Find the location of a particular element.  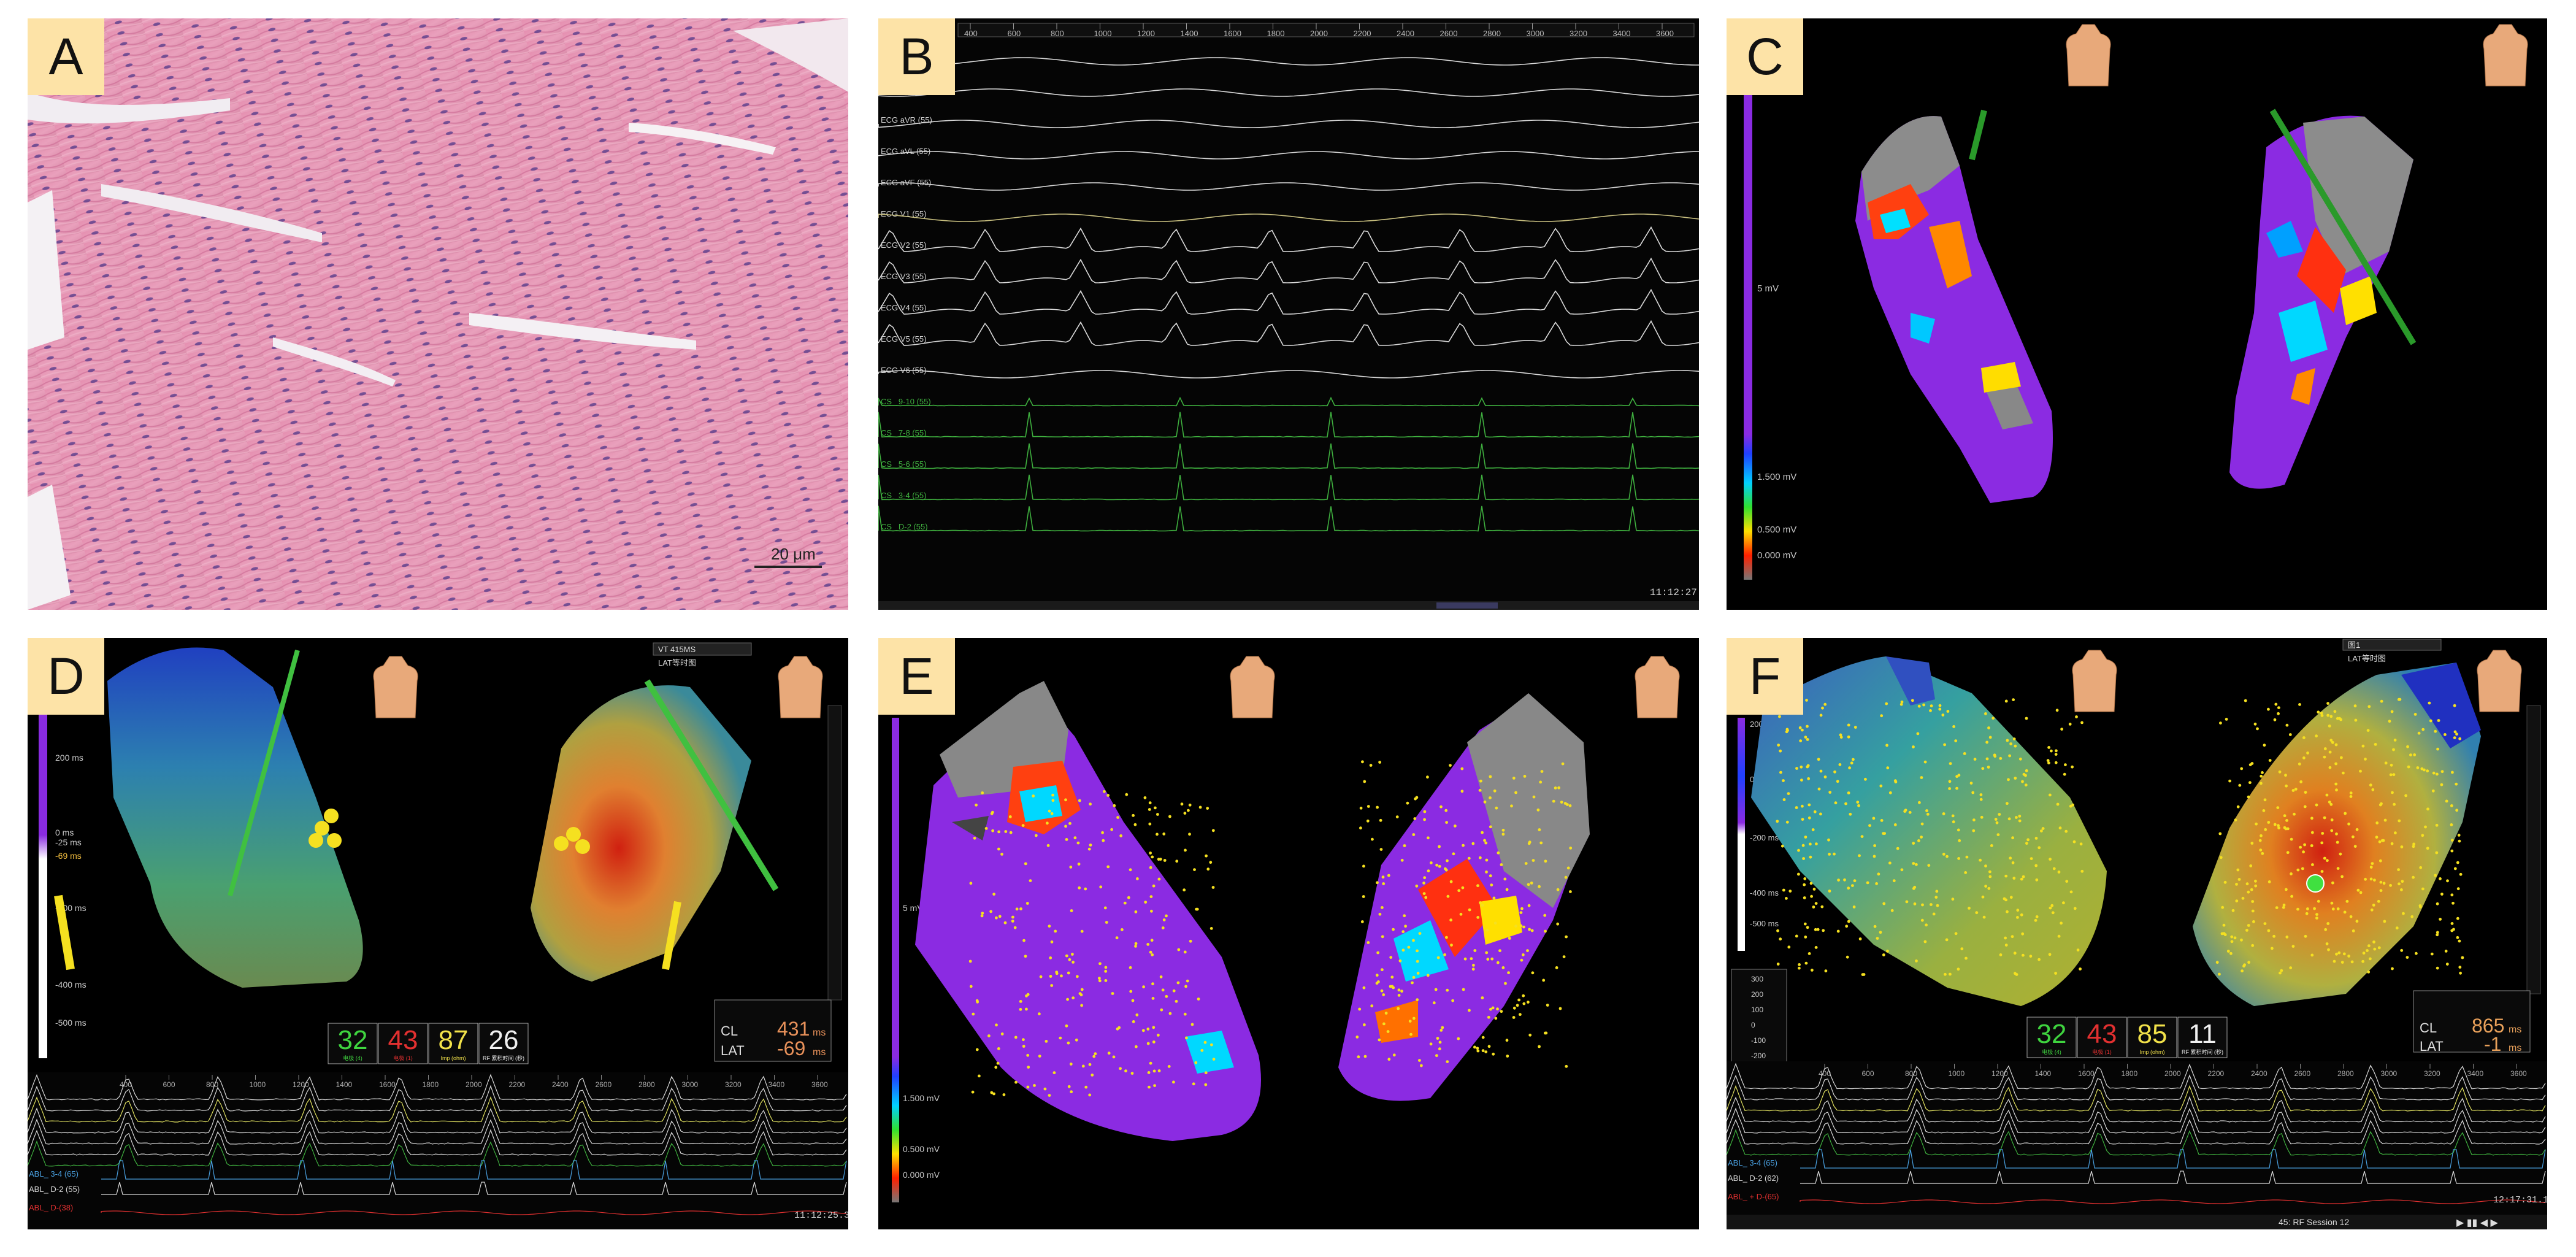

time-tick-label: 3600 is located at coordinates (1665, 33).